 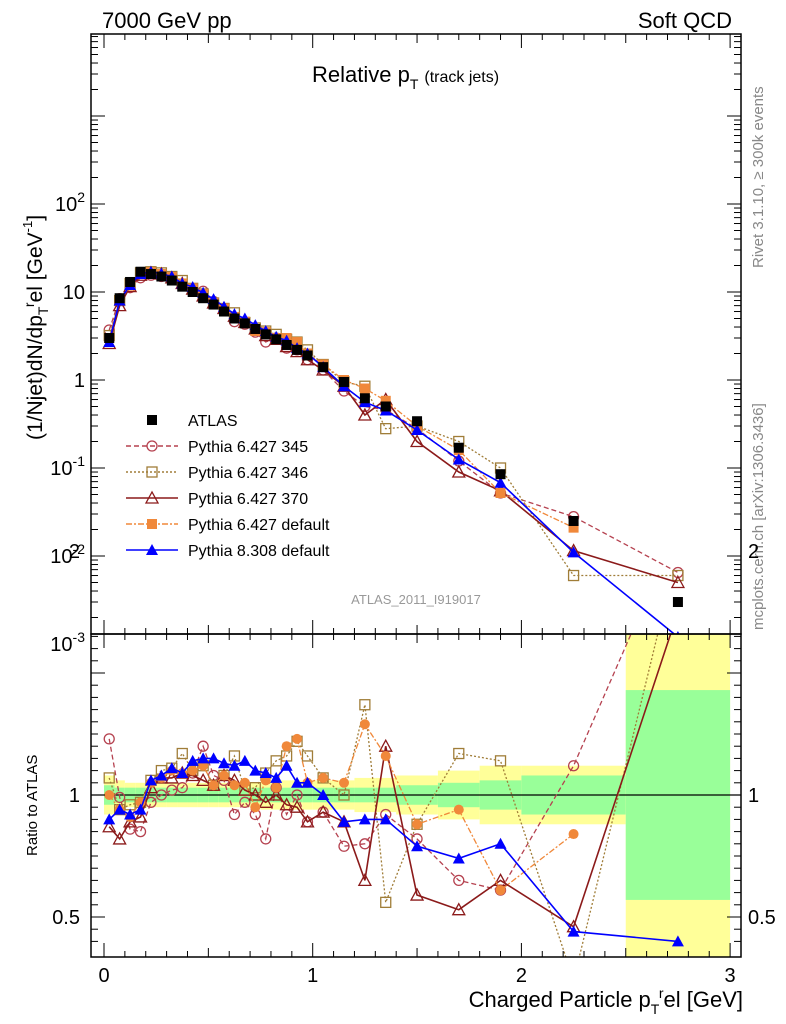 I want to click on legend-label: Pythia 6.427 345, so click(x=248, y=447).